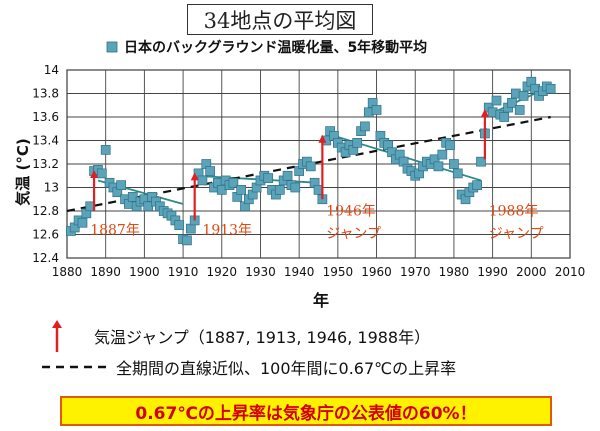 This screenshot has width=600, height=431. Describe the element at coordinates (51, 188) in the screenshot. I see `y-tick-label: 13` at that location.